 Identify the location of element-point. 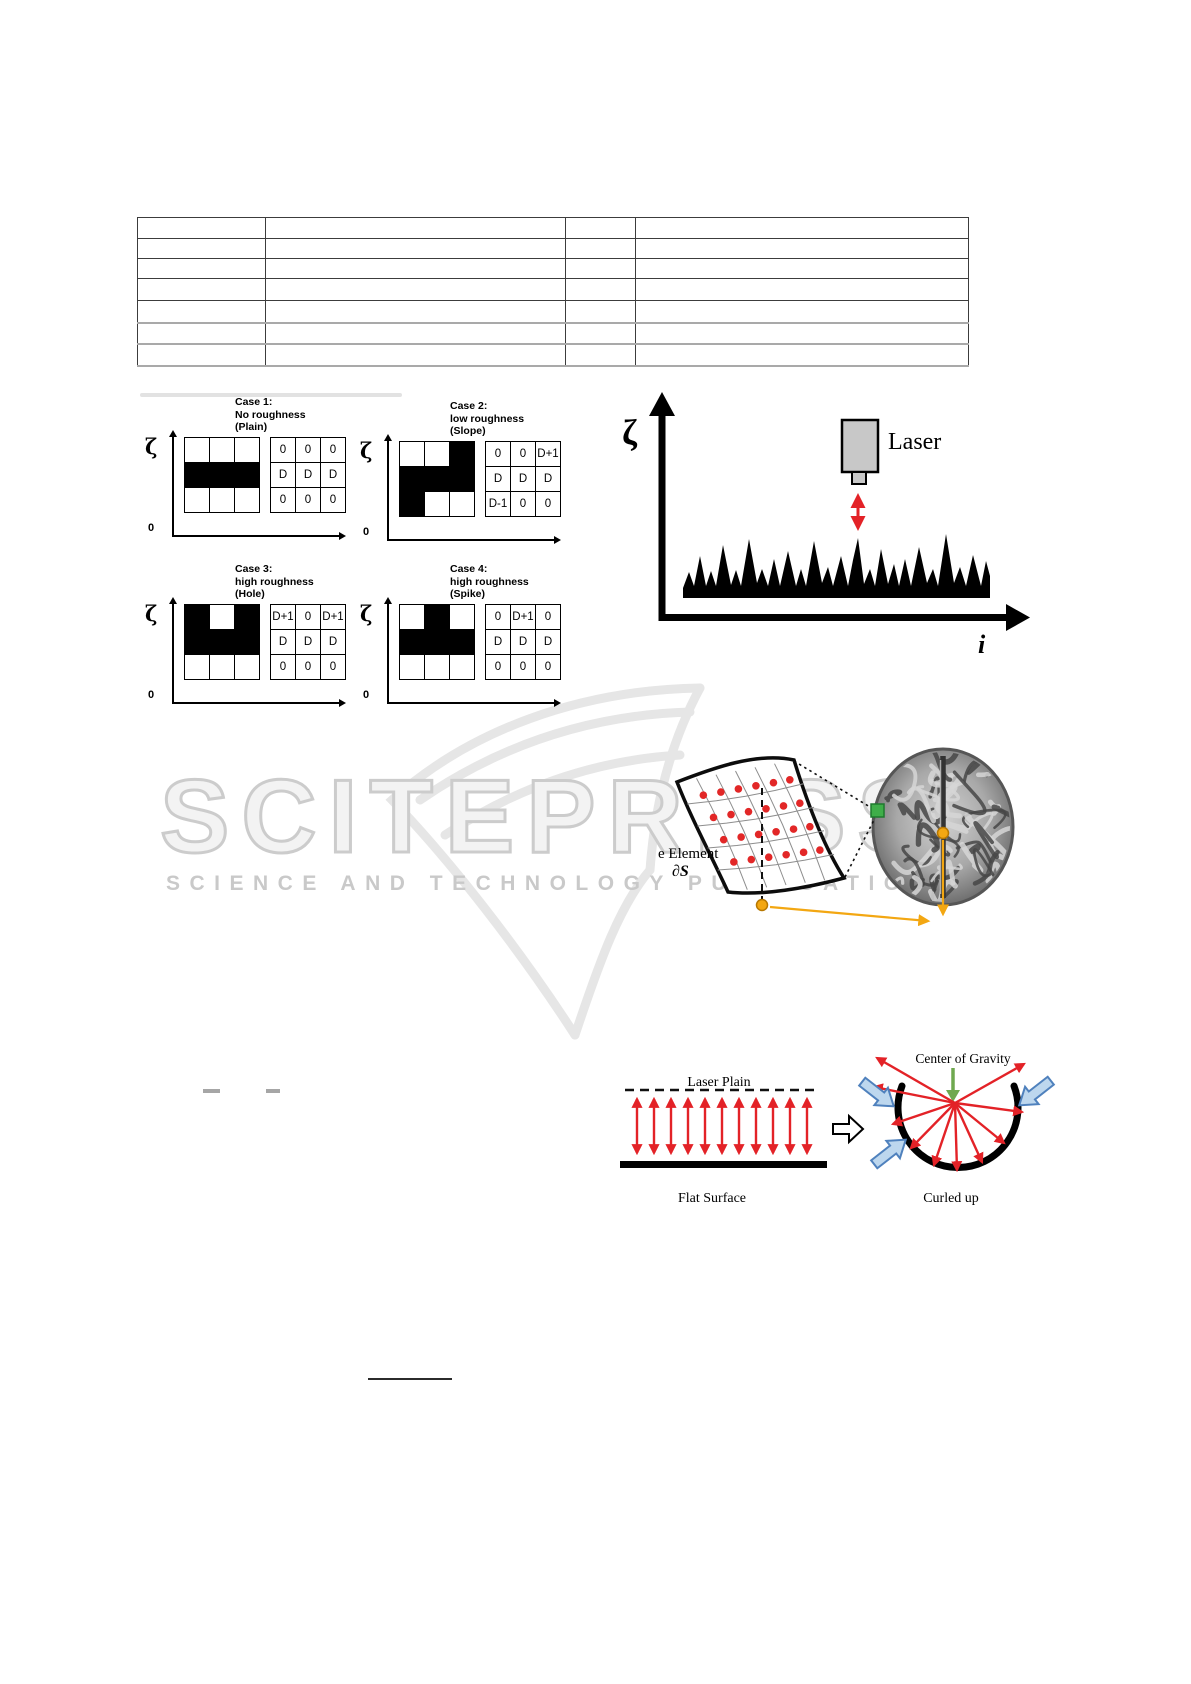
(762, 905).